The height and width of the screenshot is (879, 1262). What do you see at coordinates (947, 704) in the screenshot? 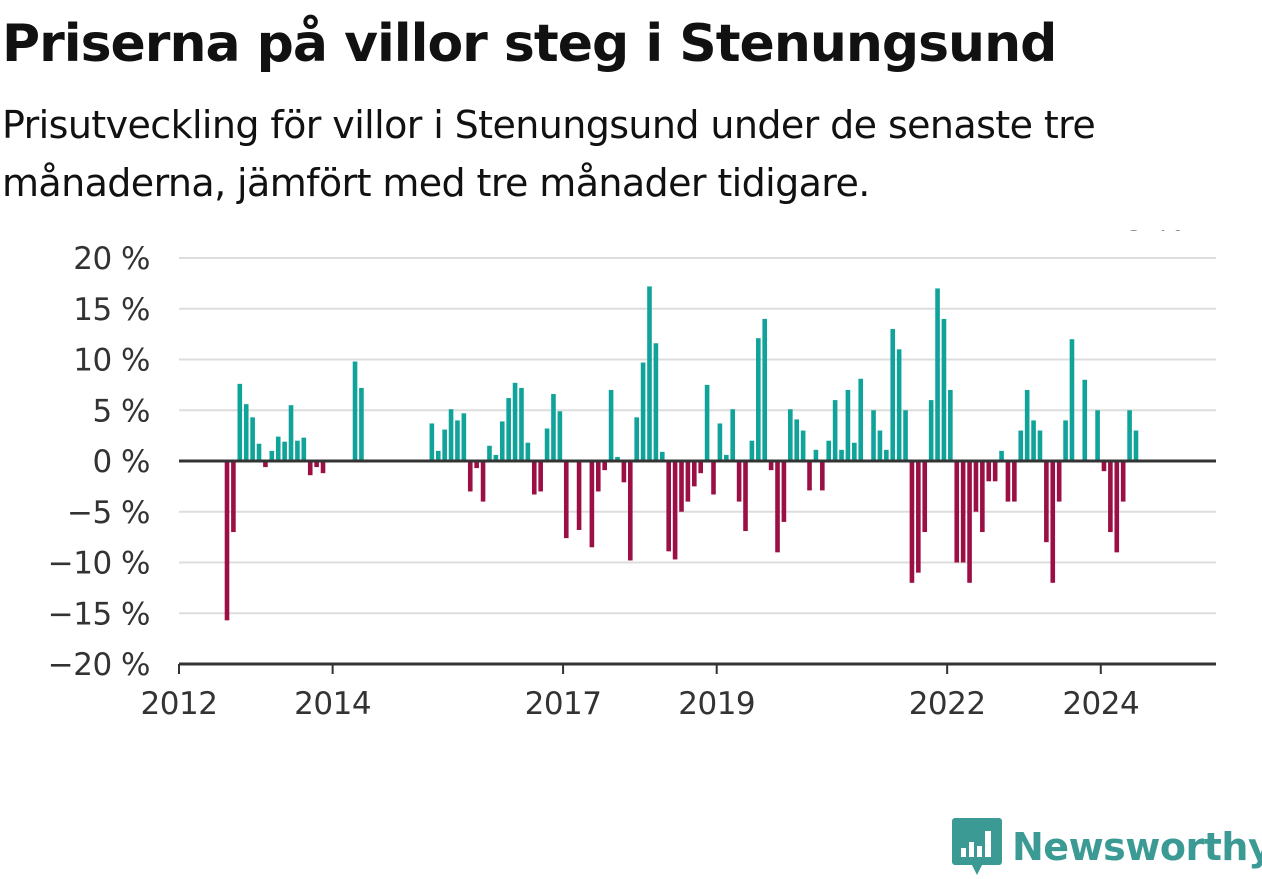
I see `x-tick-label: 2022` at bounding box center [947, 704].